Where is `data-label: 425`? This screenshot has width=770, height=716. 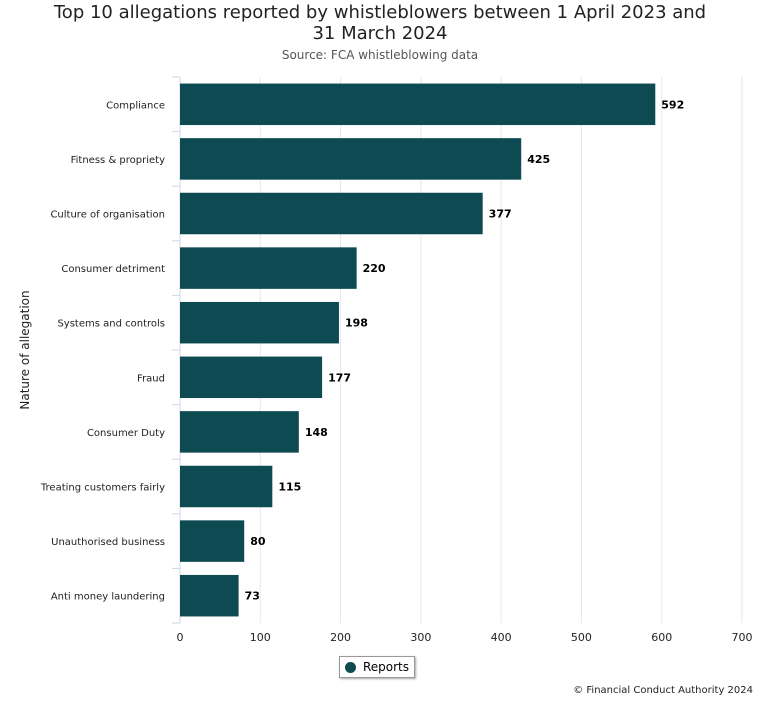 data-label: 425 is located at coordinates (538, 159).